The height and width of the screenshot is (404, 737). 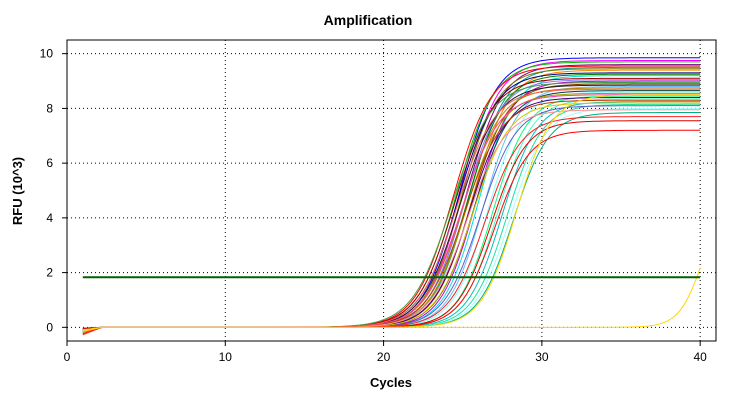 What do you see at coordinates (226, 357) in the screenshot?
I see `x-tick-label: 10` at bounding box center [226, 357].